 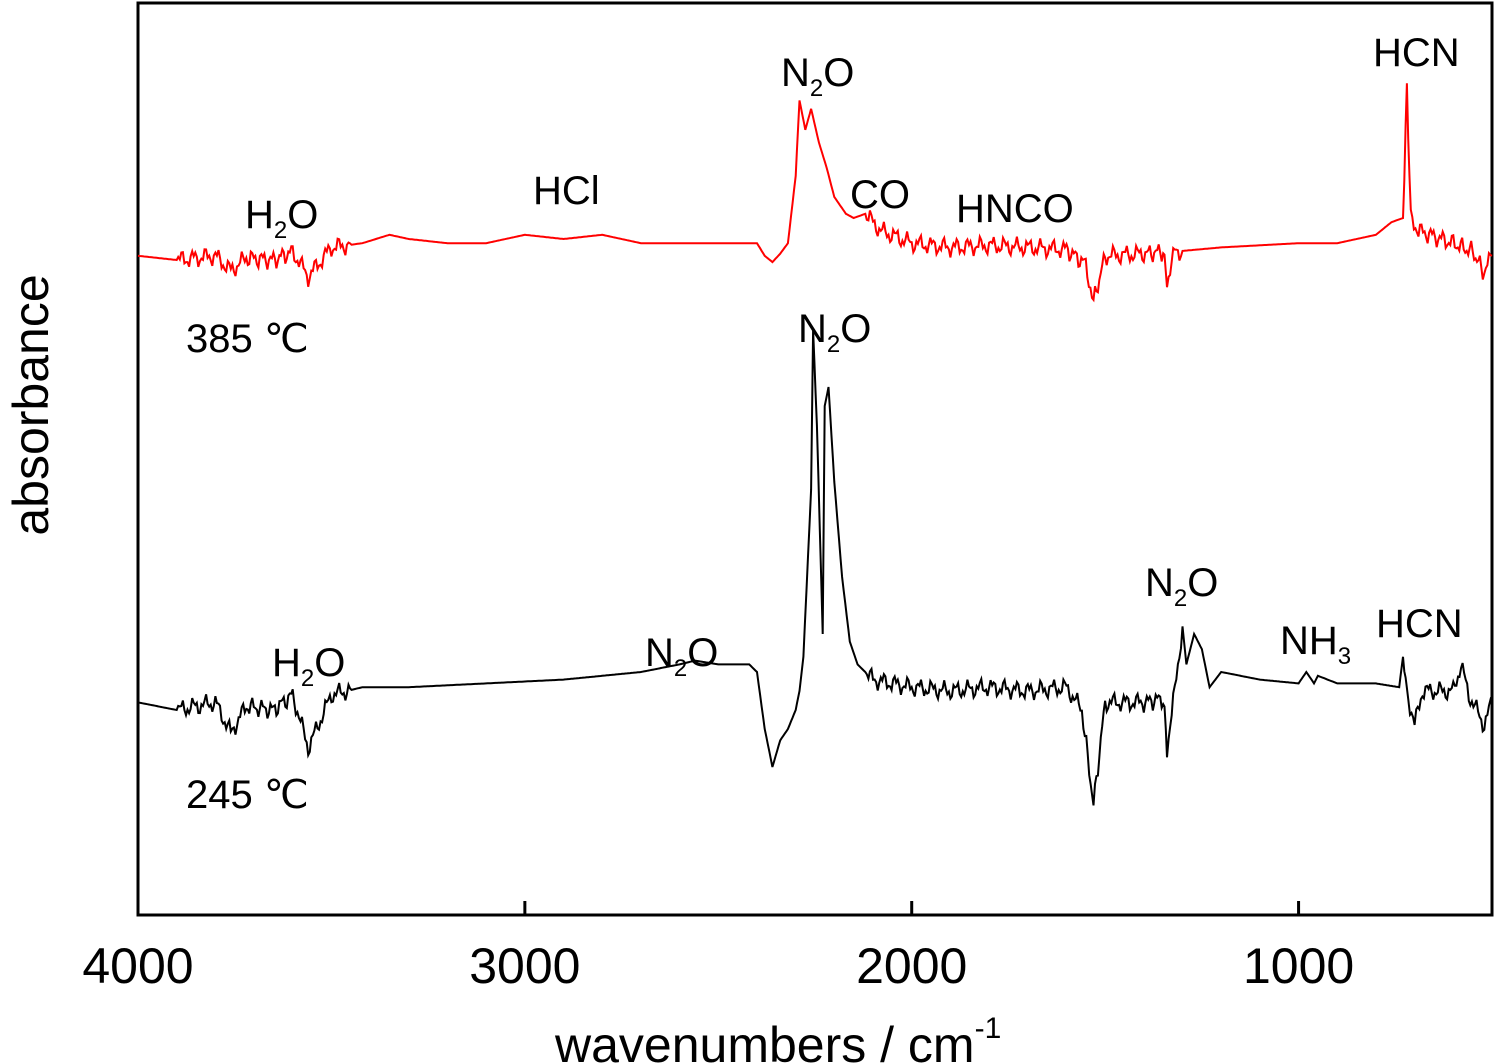 I want to click on annotation-h2o-lower: H2O, so click(x=308, y=666).